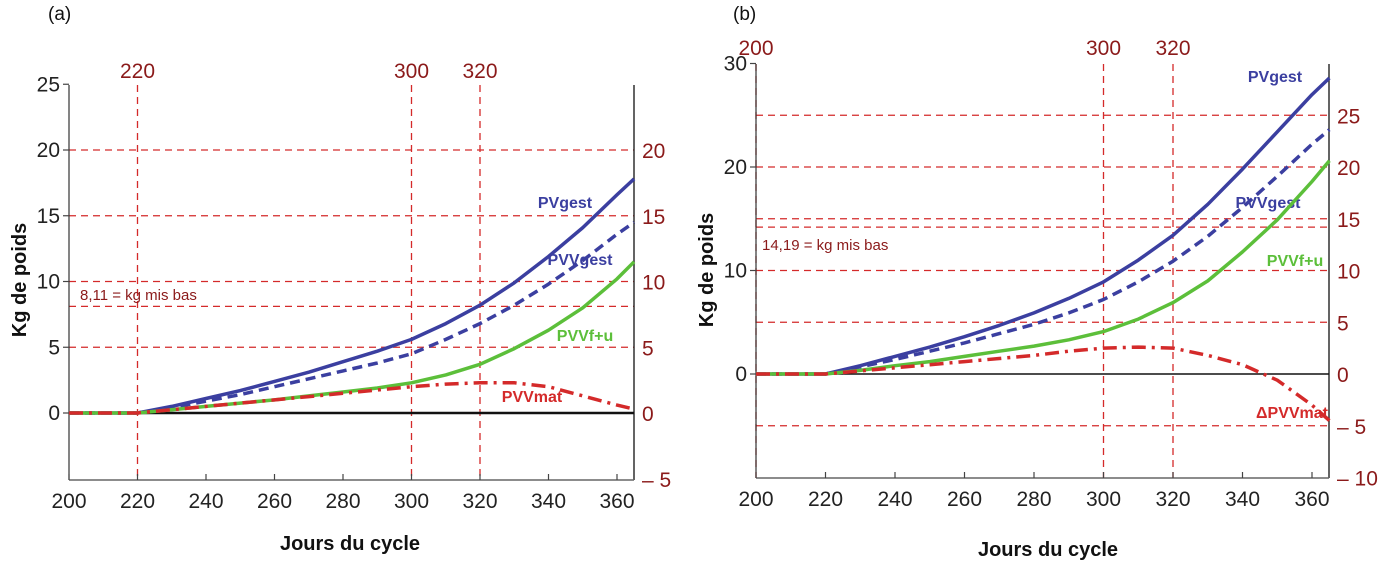 This screenshot has height=568, width=1388. Describe the element at coordinates (744, 14) in the screenshot. I see `panel-label: (b)` at that location.